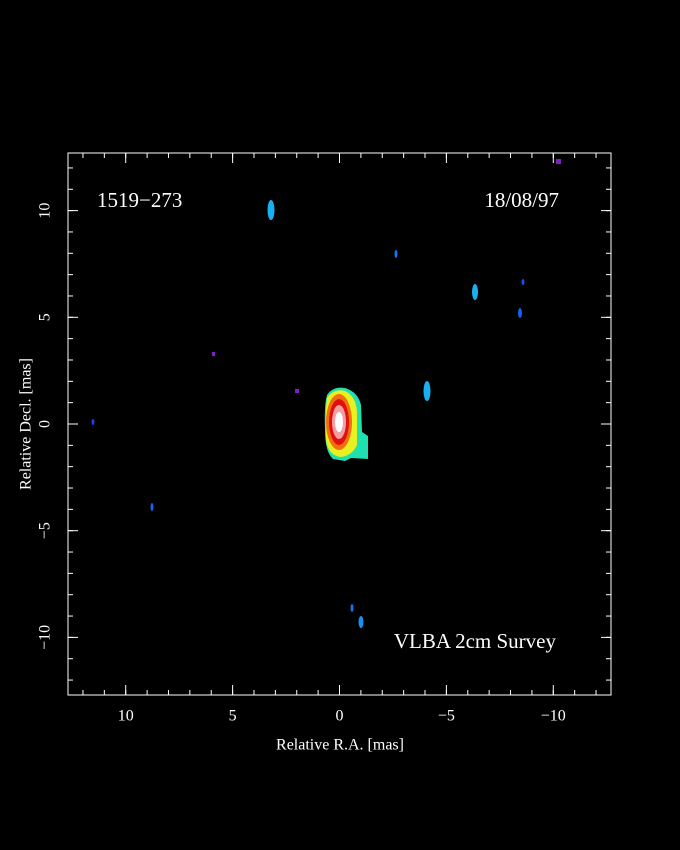 The image size is (680, 850). What do you see at coordinates (45, 424) in the screenshot?
I see `y-tick-label: 0` at bounding box center [45, 424].